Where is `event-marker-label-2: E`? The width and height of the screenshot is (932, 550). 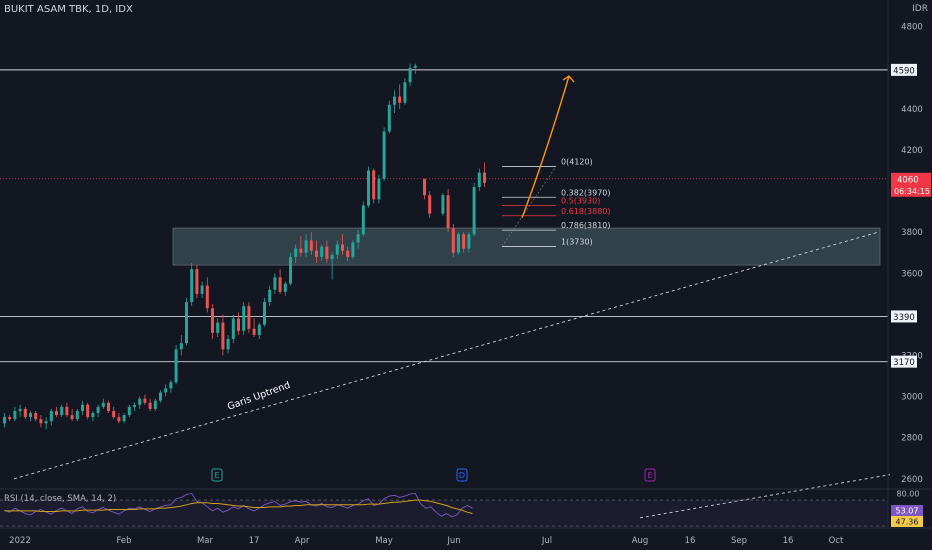
event-marker-label-2: E is located at coordinates (649, 475).